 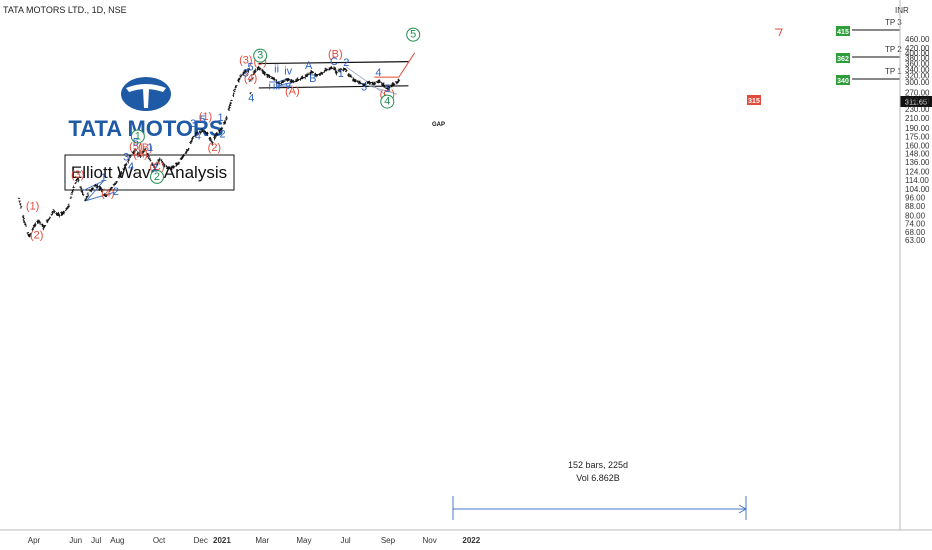 I want to click on symbol-label: TATA MOTORS LTD., 1D, NSE, so click(x=65, y=10).